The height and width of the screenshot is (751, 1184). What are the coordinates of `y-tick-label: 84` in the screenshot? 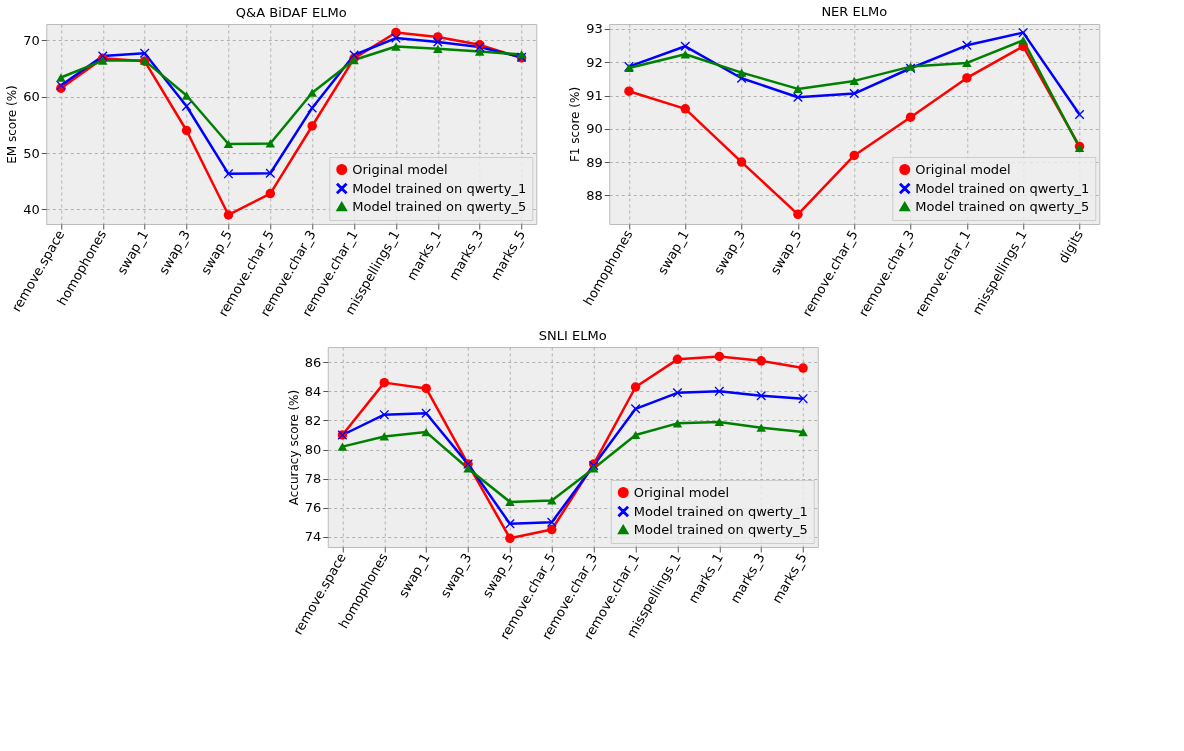 It's located at (313, 391).